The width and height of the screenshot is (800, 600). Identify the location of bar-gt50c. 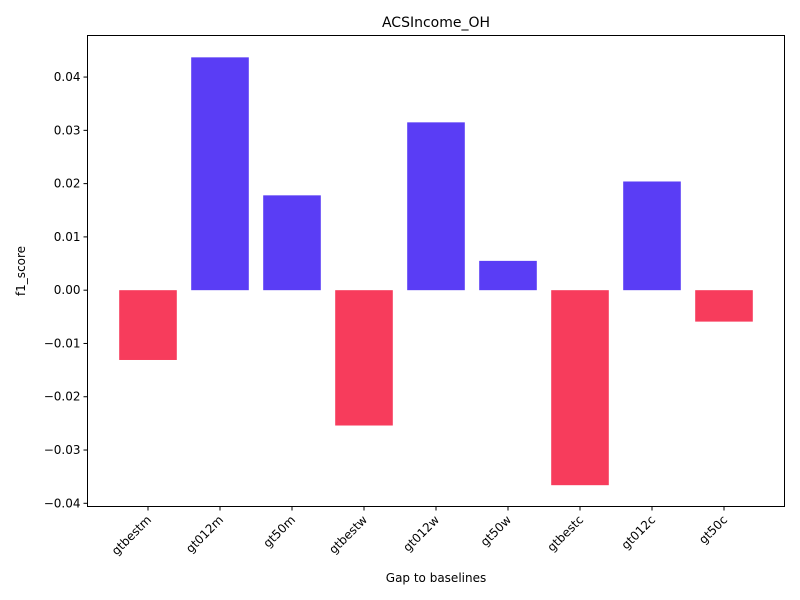
(724, 306).